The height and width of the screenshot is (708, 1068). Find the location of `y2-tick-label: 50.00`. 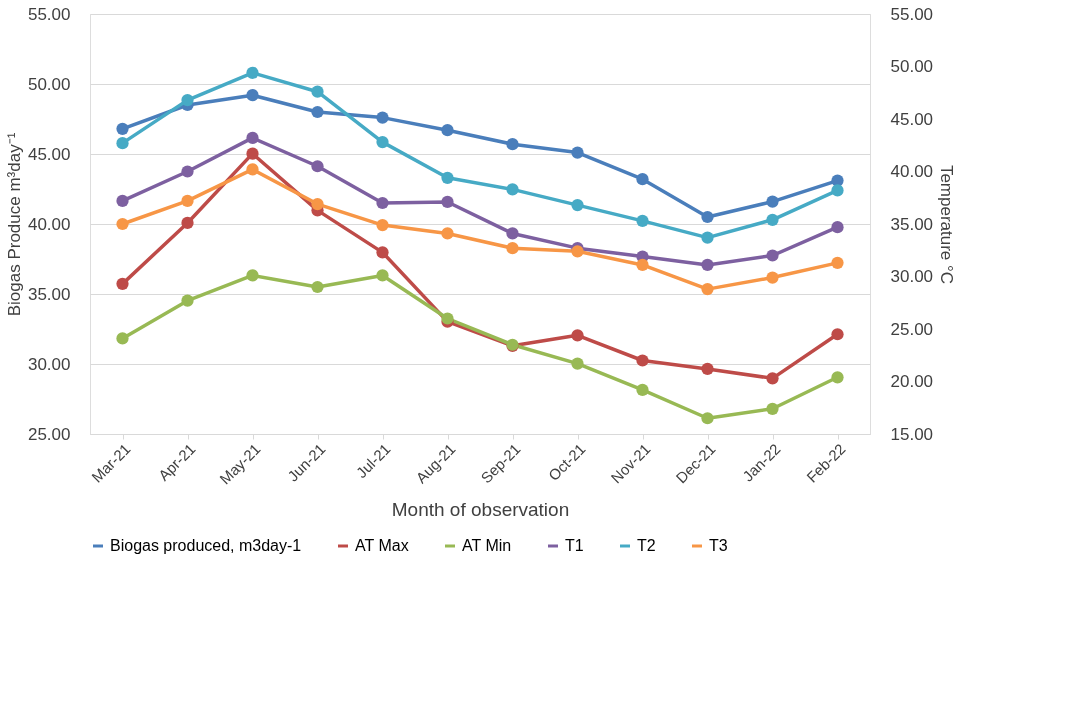

y2-tick-label: 50.00 is located at coordinates (912, 66).